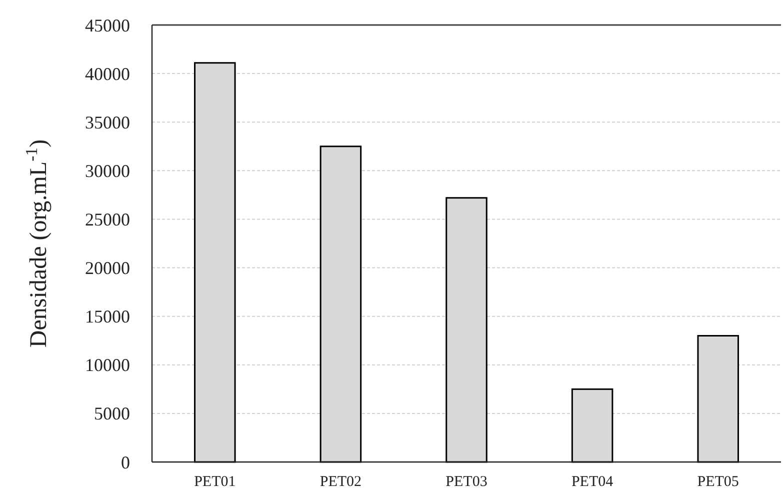 The height and width of the screenshot is (496, 783). I want to click on y-tick-label: 30000, so click(107, 170).